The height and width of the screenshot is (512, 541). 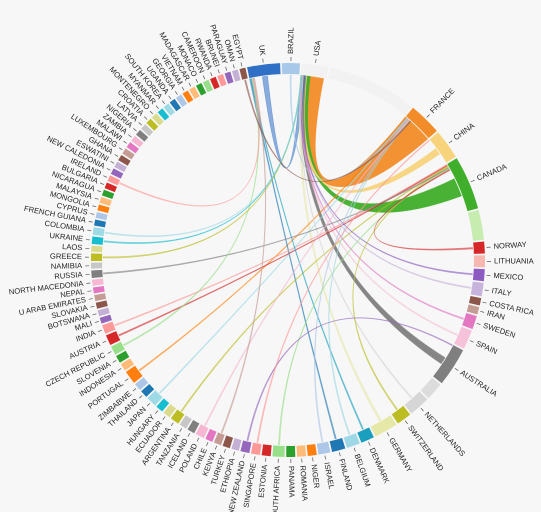 What do you see at coordinates (383, 426) in the screenshot?
I see `arc-germany` at bounding box center [383, 426].